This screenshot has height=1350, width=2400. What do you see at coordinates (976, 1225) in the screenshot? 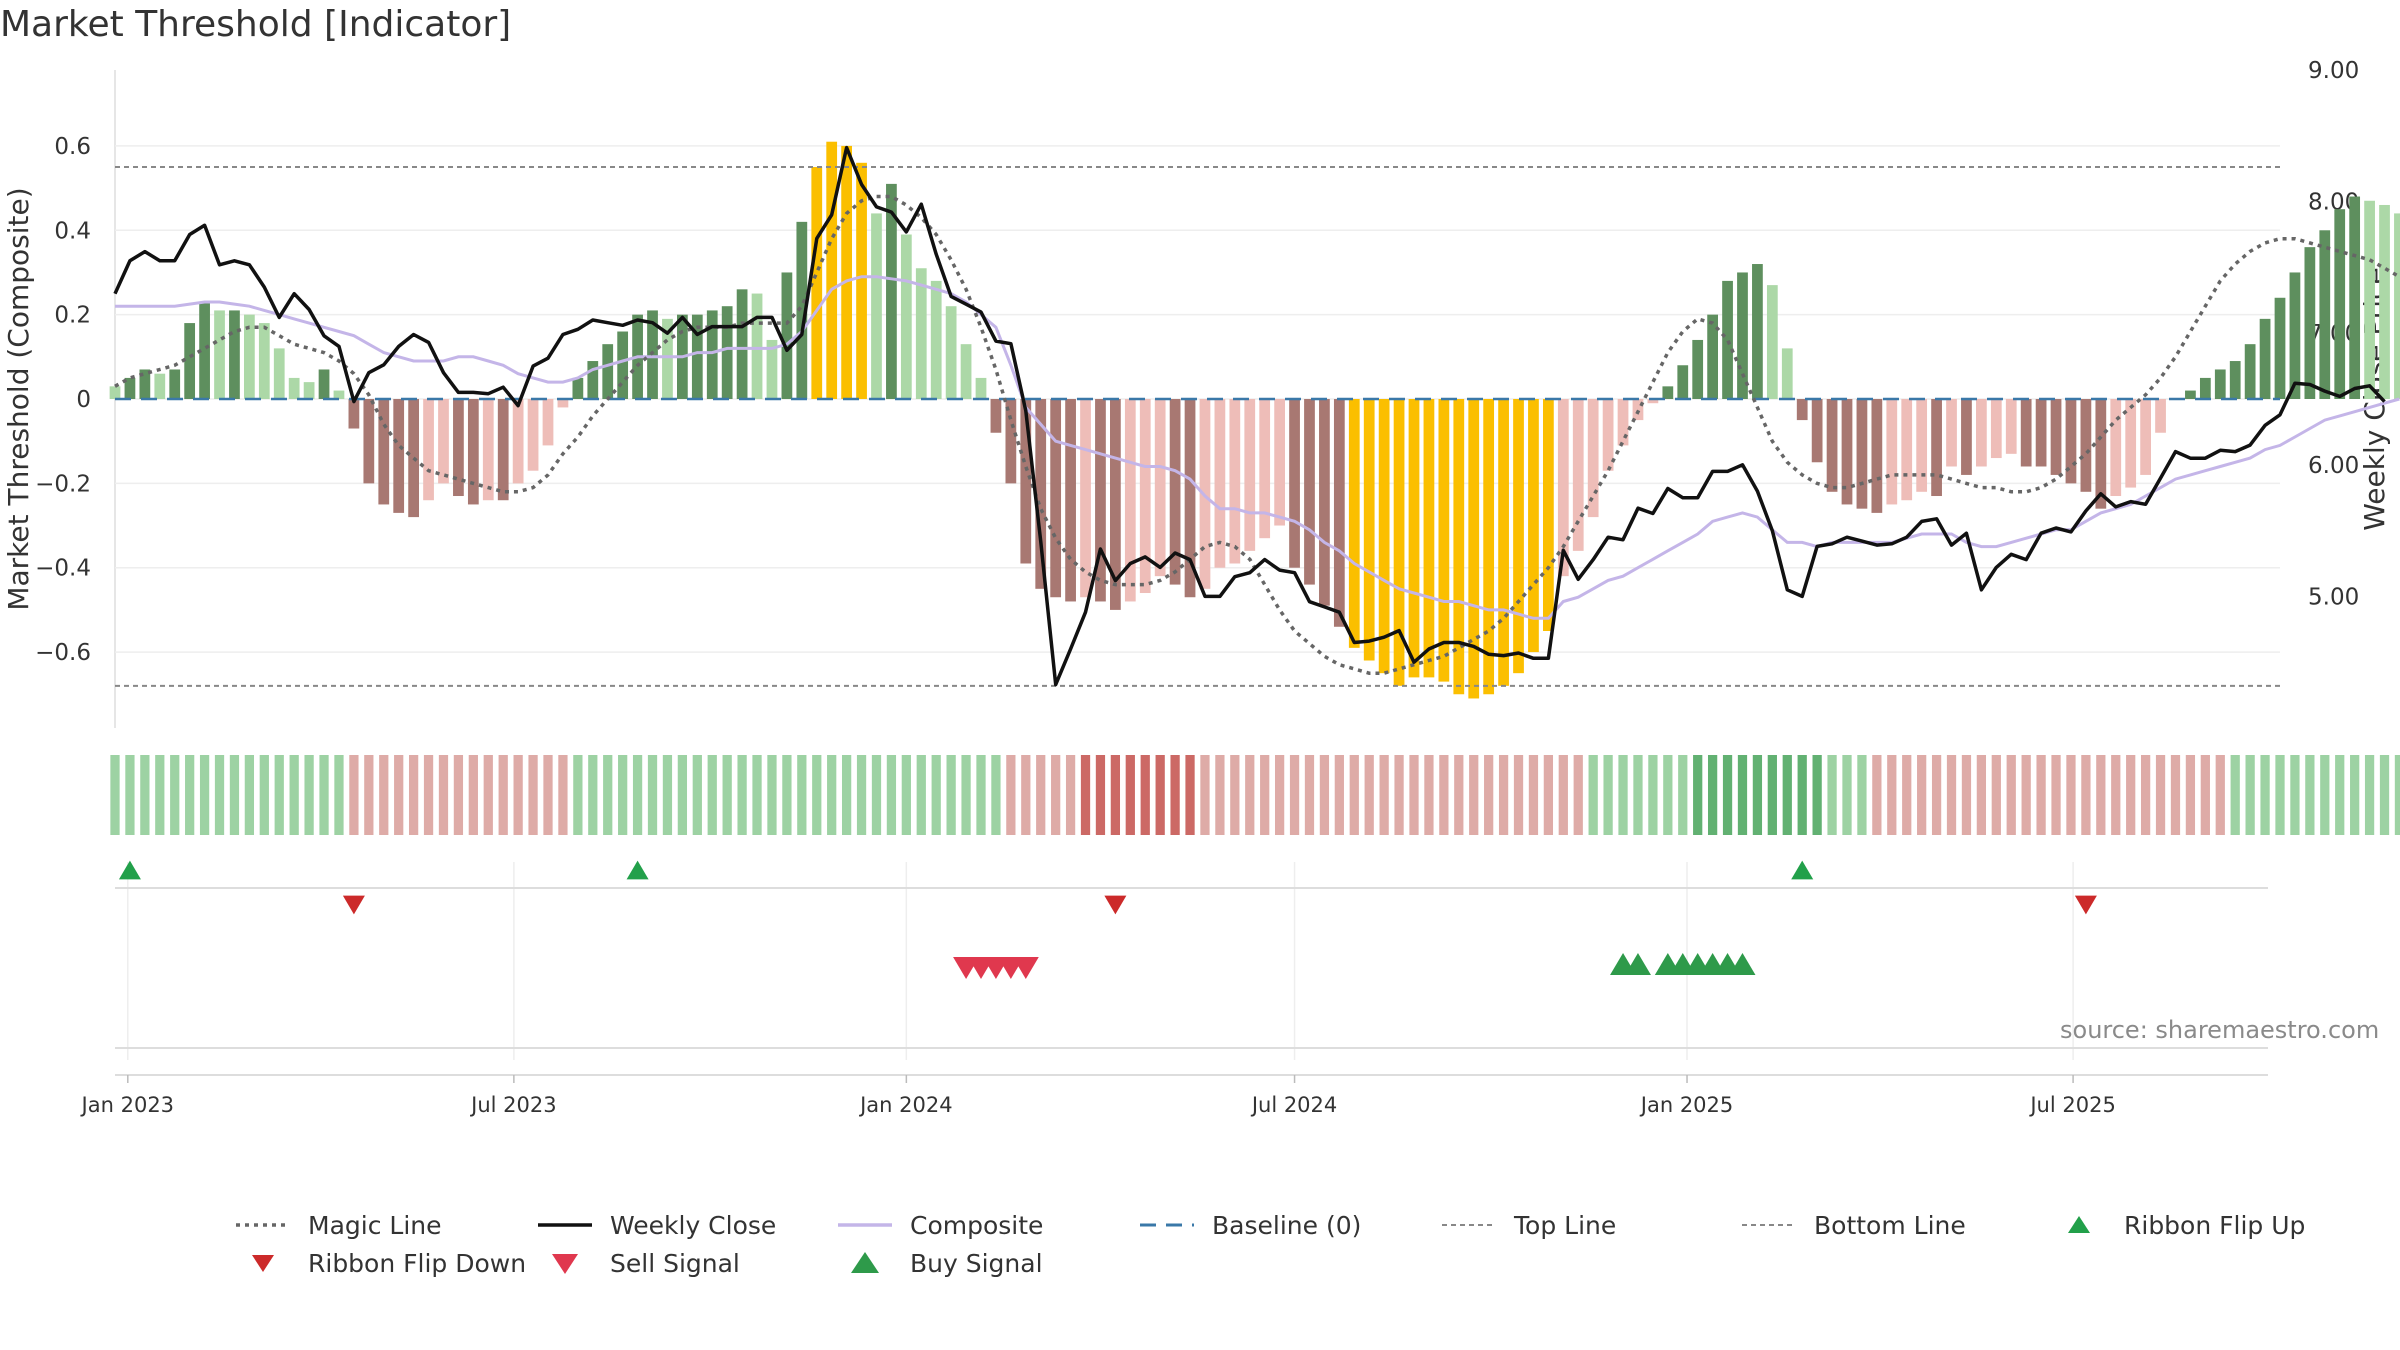
I see `legend-label: Composite` at bounding box center [976, 1225].